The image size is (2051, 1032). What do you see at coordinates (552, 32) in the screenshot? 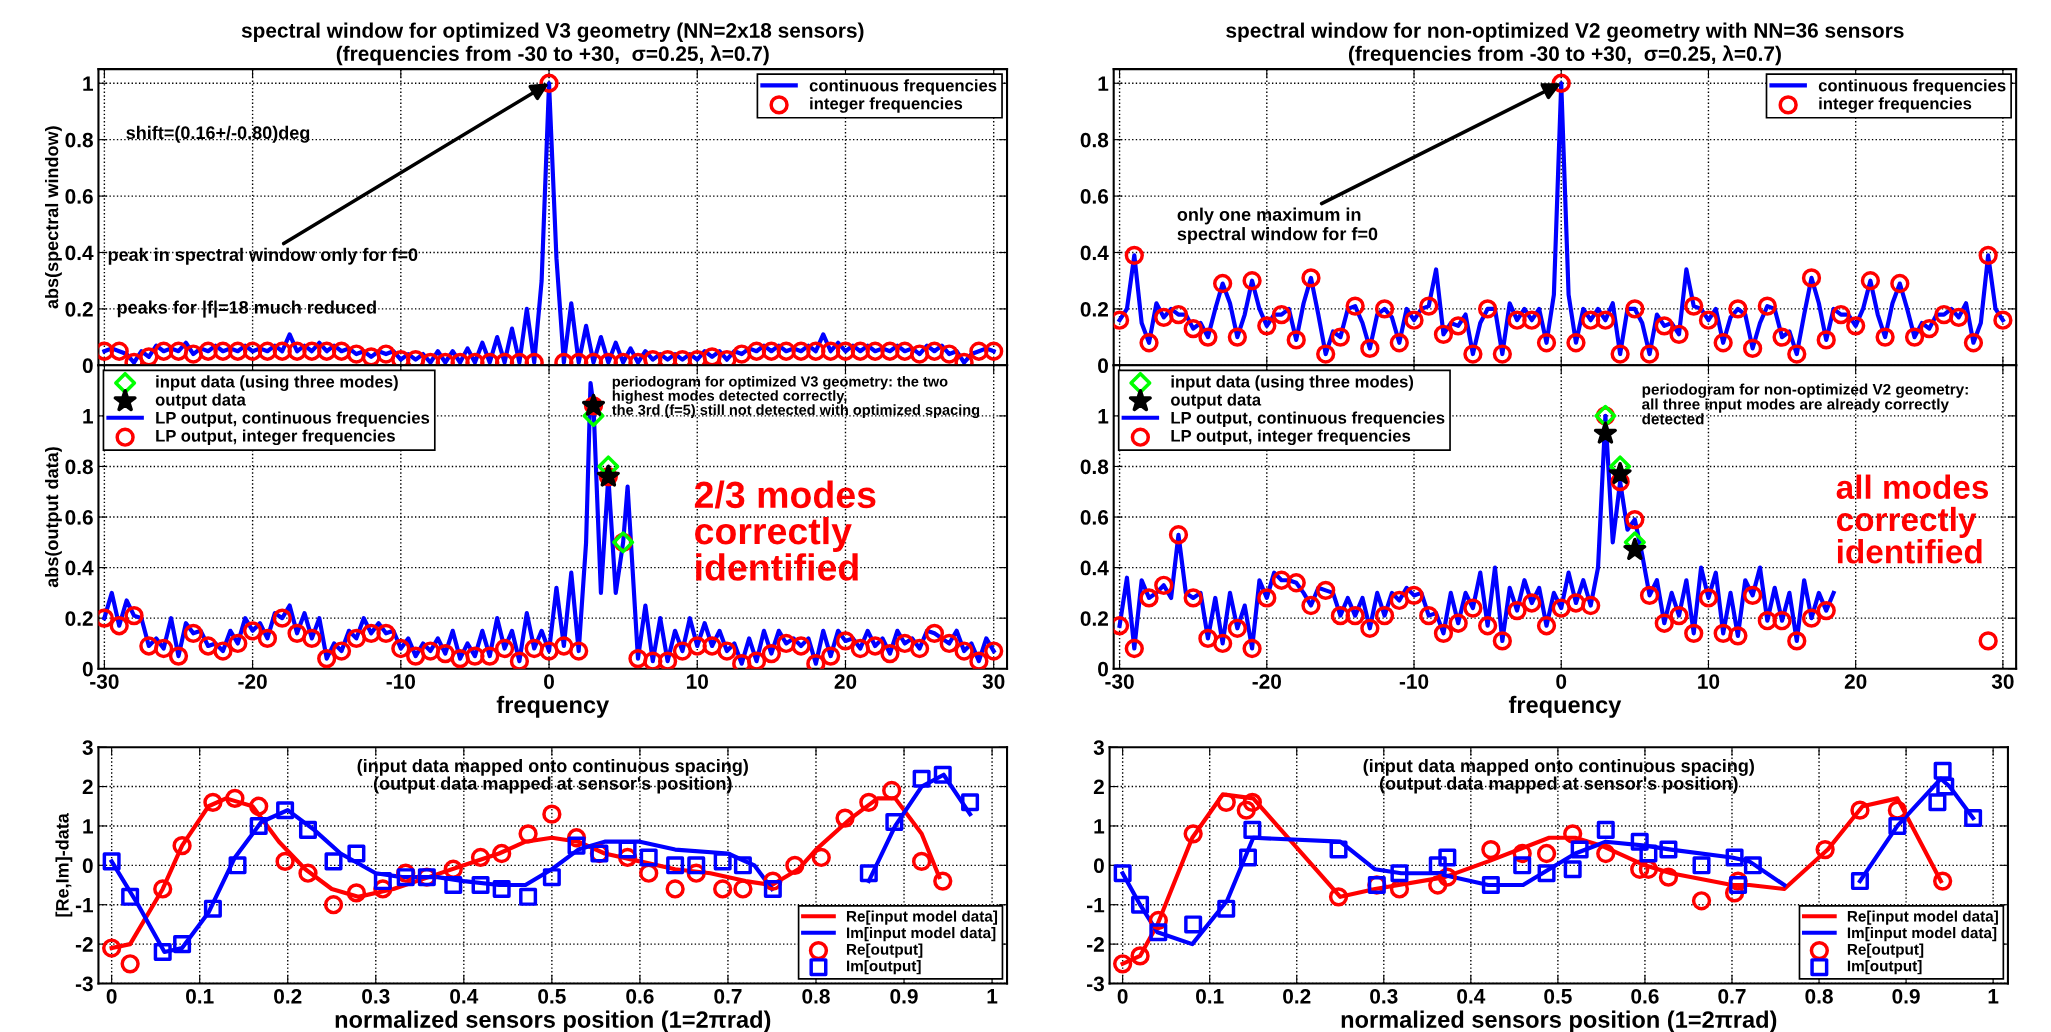
I see `chart-title: spectral window for optimized V3 geometry (NN=2x18 sensors)` at bounding box center [552, 32].